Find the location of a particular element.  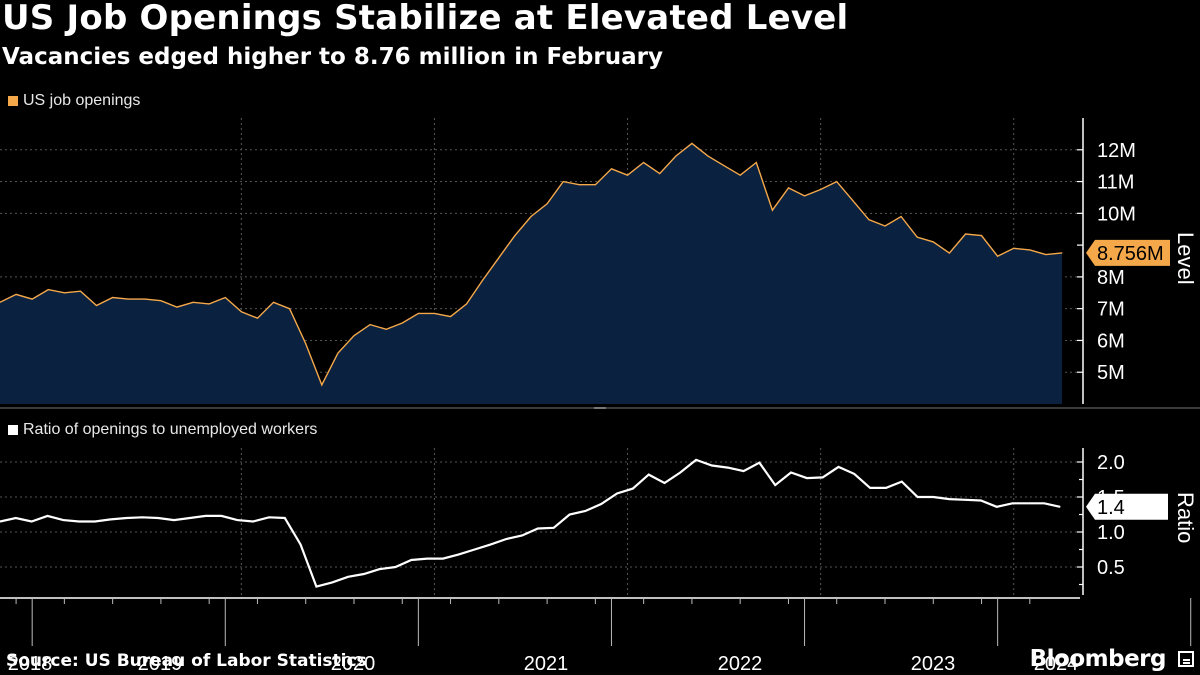

legend-swatch-white is located at coordinates (13, 430).